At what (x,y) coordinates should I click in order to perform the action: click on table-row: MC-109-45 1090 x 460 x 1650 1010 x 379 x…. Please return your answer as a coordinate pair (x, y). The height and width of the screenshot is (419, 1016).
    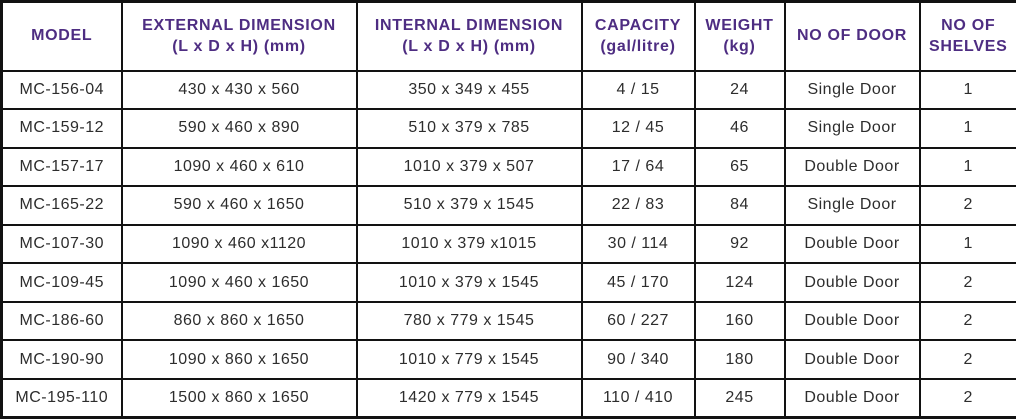
    Looking at the image, I should click on (508, 282).